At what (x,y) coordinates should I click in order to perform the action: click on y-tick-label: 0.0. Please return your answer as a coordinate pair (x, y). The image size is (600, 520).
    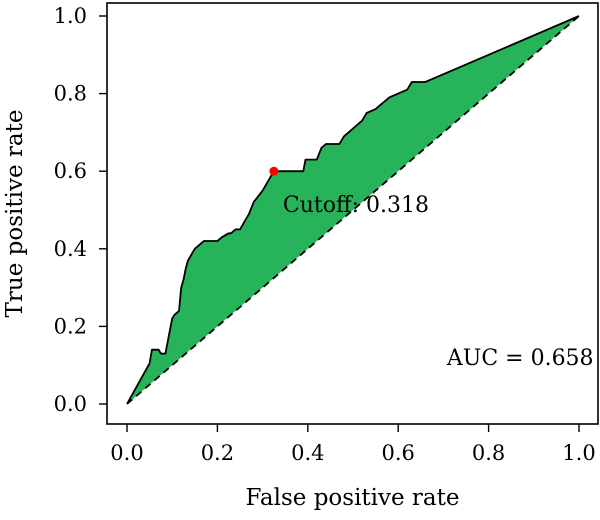
    Looking at the image, I should click on (70, 404).